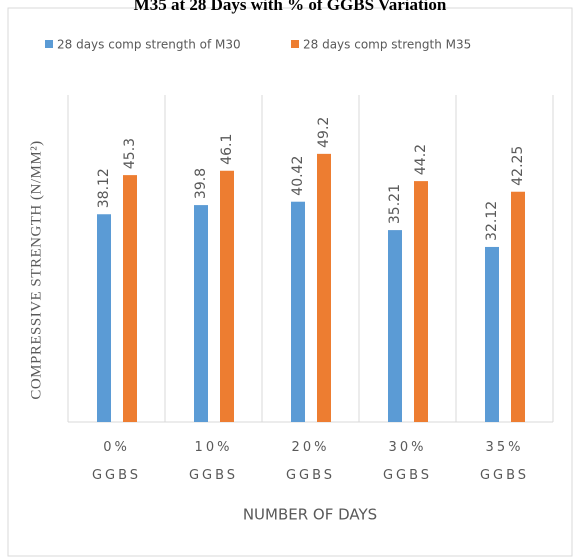  Describe the element at coordinates (116, 461) in the screenshot. I see `x-tick-label: 0% GGBS` at that location.